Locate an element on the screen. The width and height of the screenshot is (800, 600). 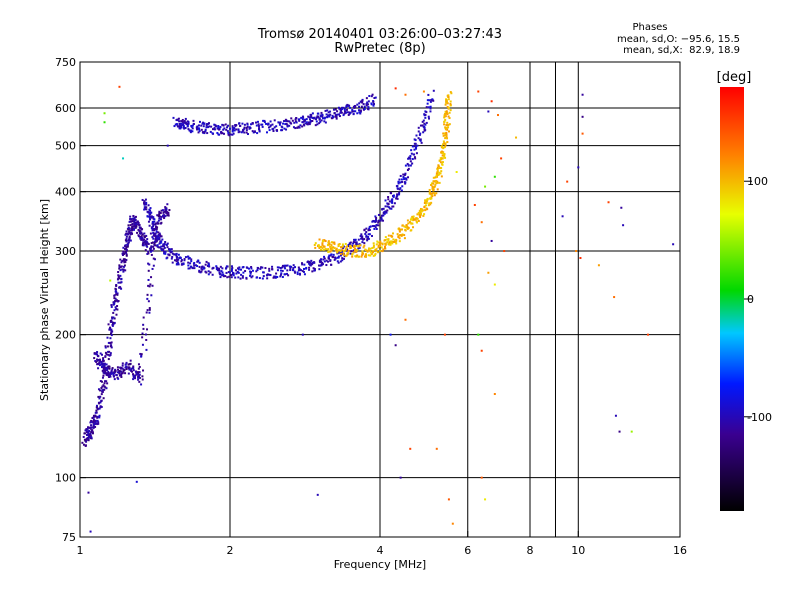
stats-x-mode: mean, sd,X: 82.9, 18.9 is located at coordinates (681, 50).